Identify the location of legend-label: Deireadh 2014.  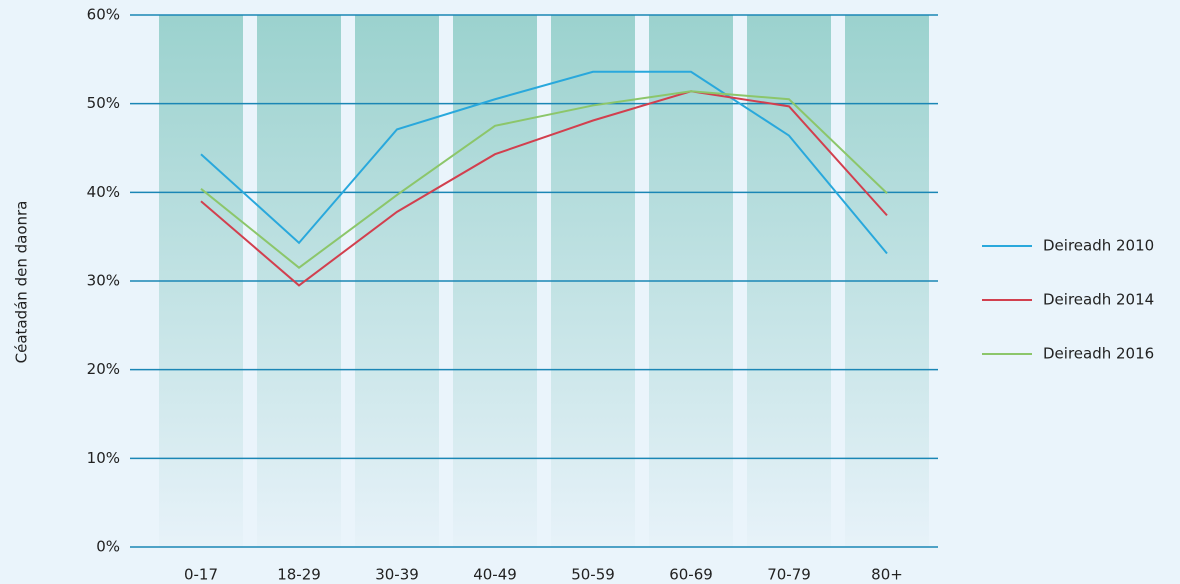
(1098, 300).